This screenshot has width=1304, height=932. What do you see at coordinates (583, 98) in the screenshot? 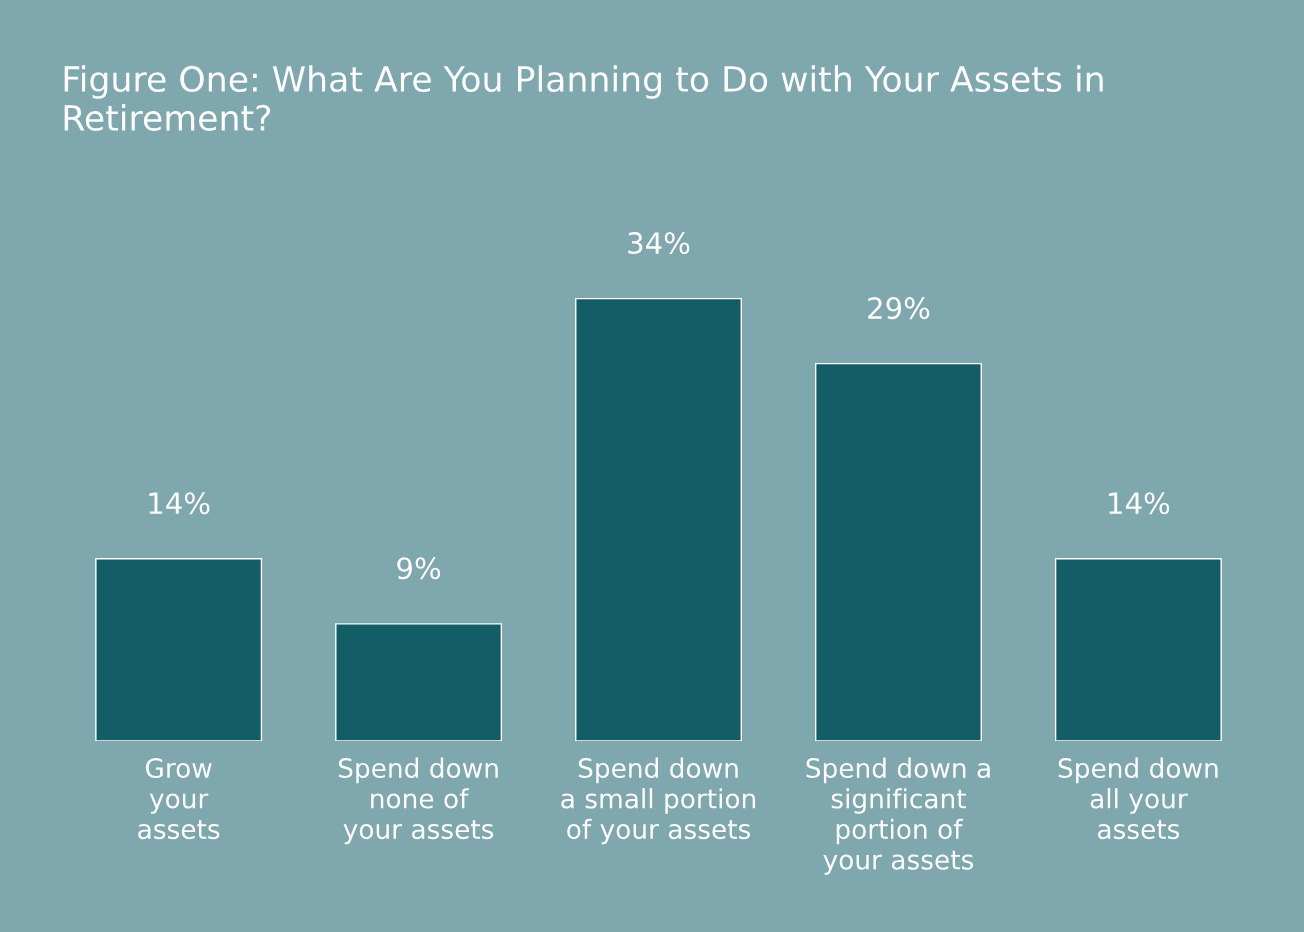
I see `chart-title: Figure One: What Are You Planning to Do with Your Assets in Retirement?` at bounding box center [583, 98].